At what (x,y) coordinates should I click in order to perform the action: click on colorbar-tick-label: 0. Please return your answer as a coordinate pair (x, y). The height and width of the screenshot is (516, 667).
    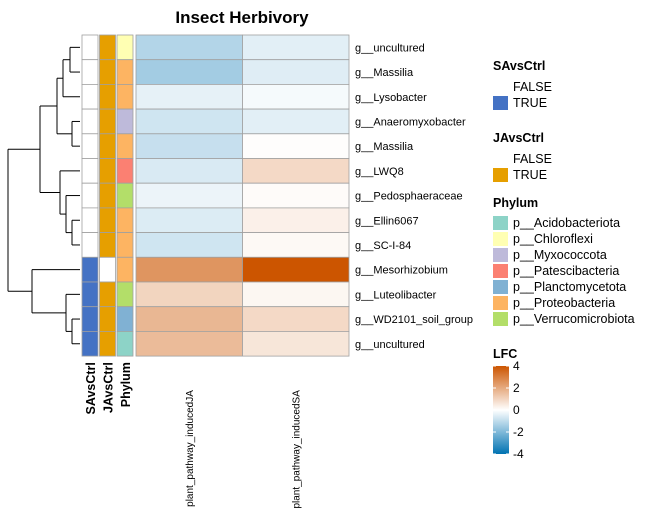
    Looking at the image, I should click on (516, 410).